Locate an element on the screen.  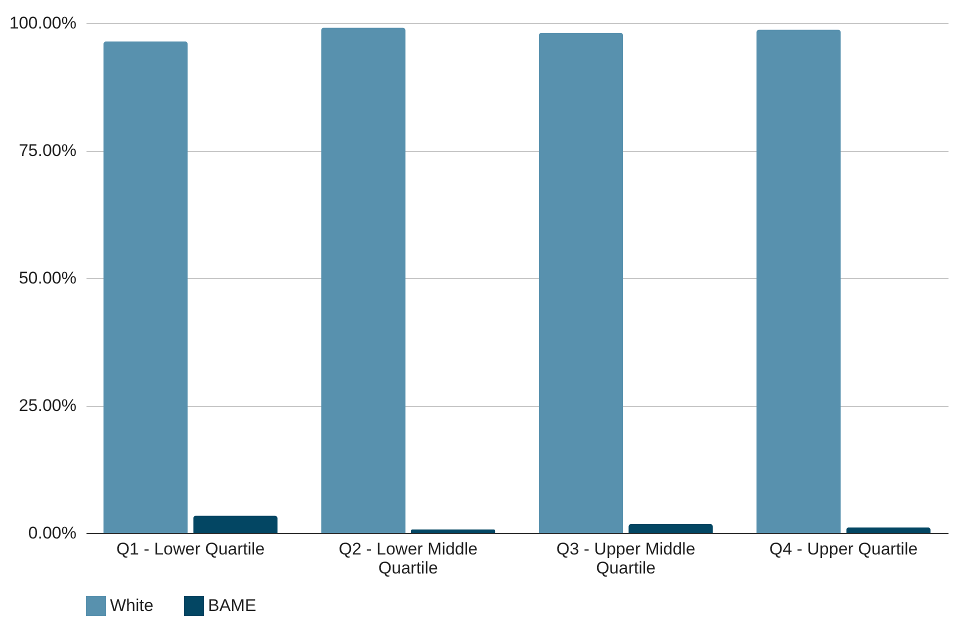
x-tick-label: Q3 - Upper Middle Quartile is located at coordinates (626, 559).